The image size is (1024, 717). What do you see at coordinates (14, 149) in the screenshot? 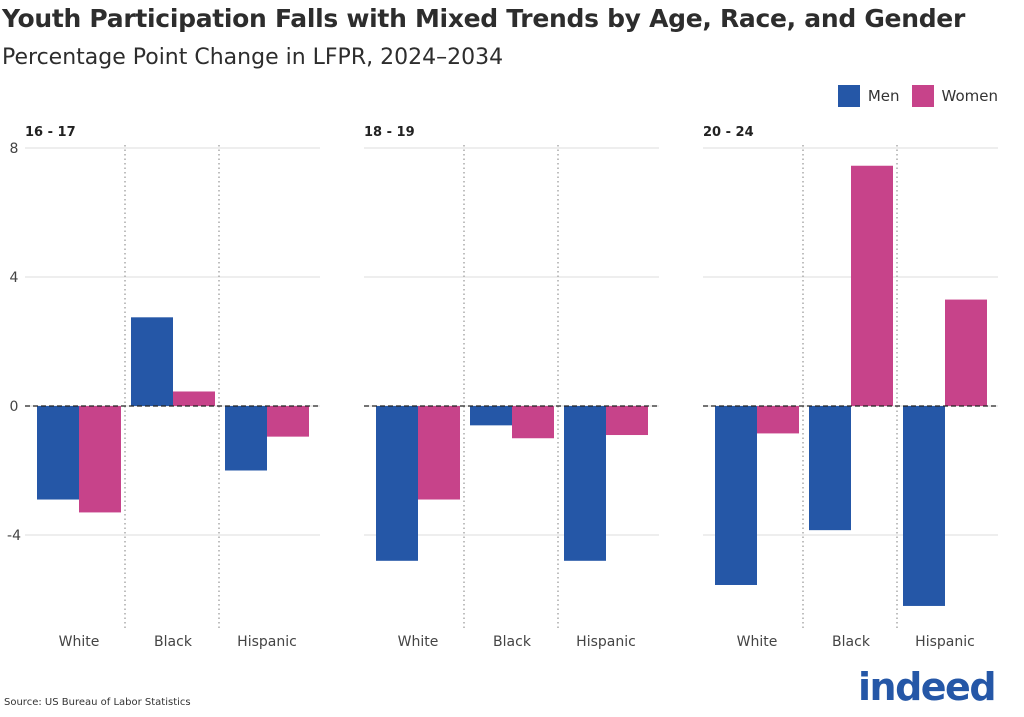
I see `y-tick-label: 8` at bounding box center [14, 149].